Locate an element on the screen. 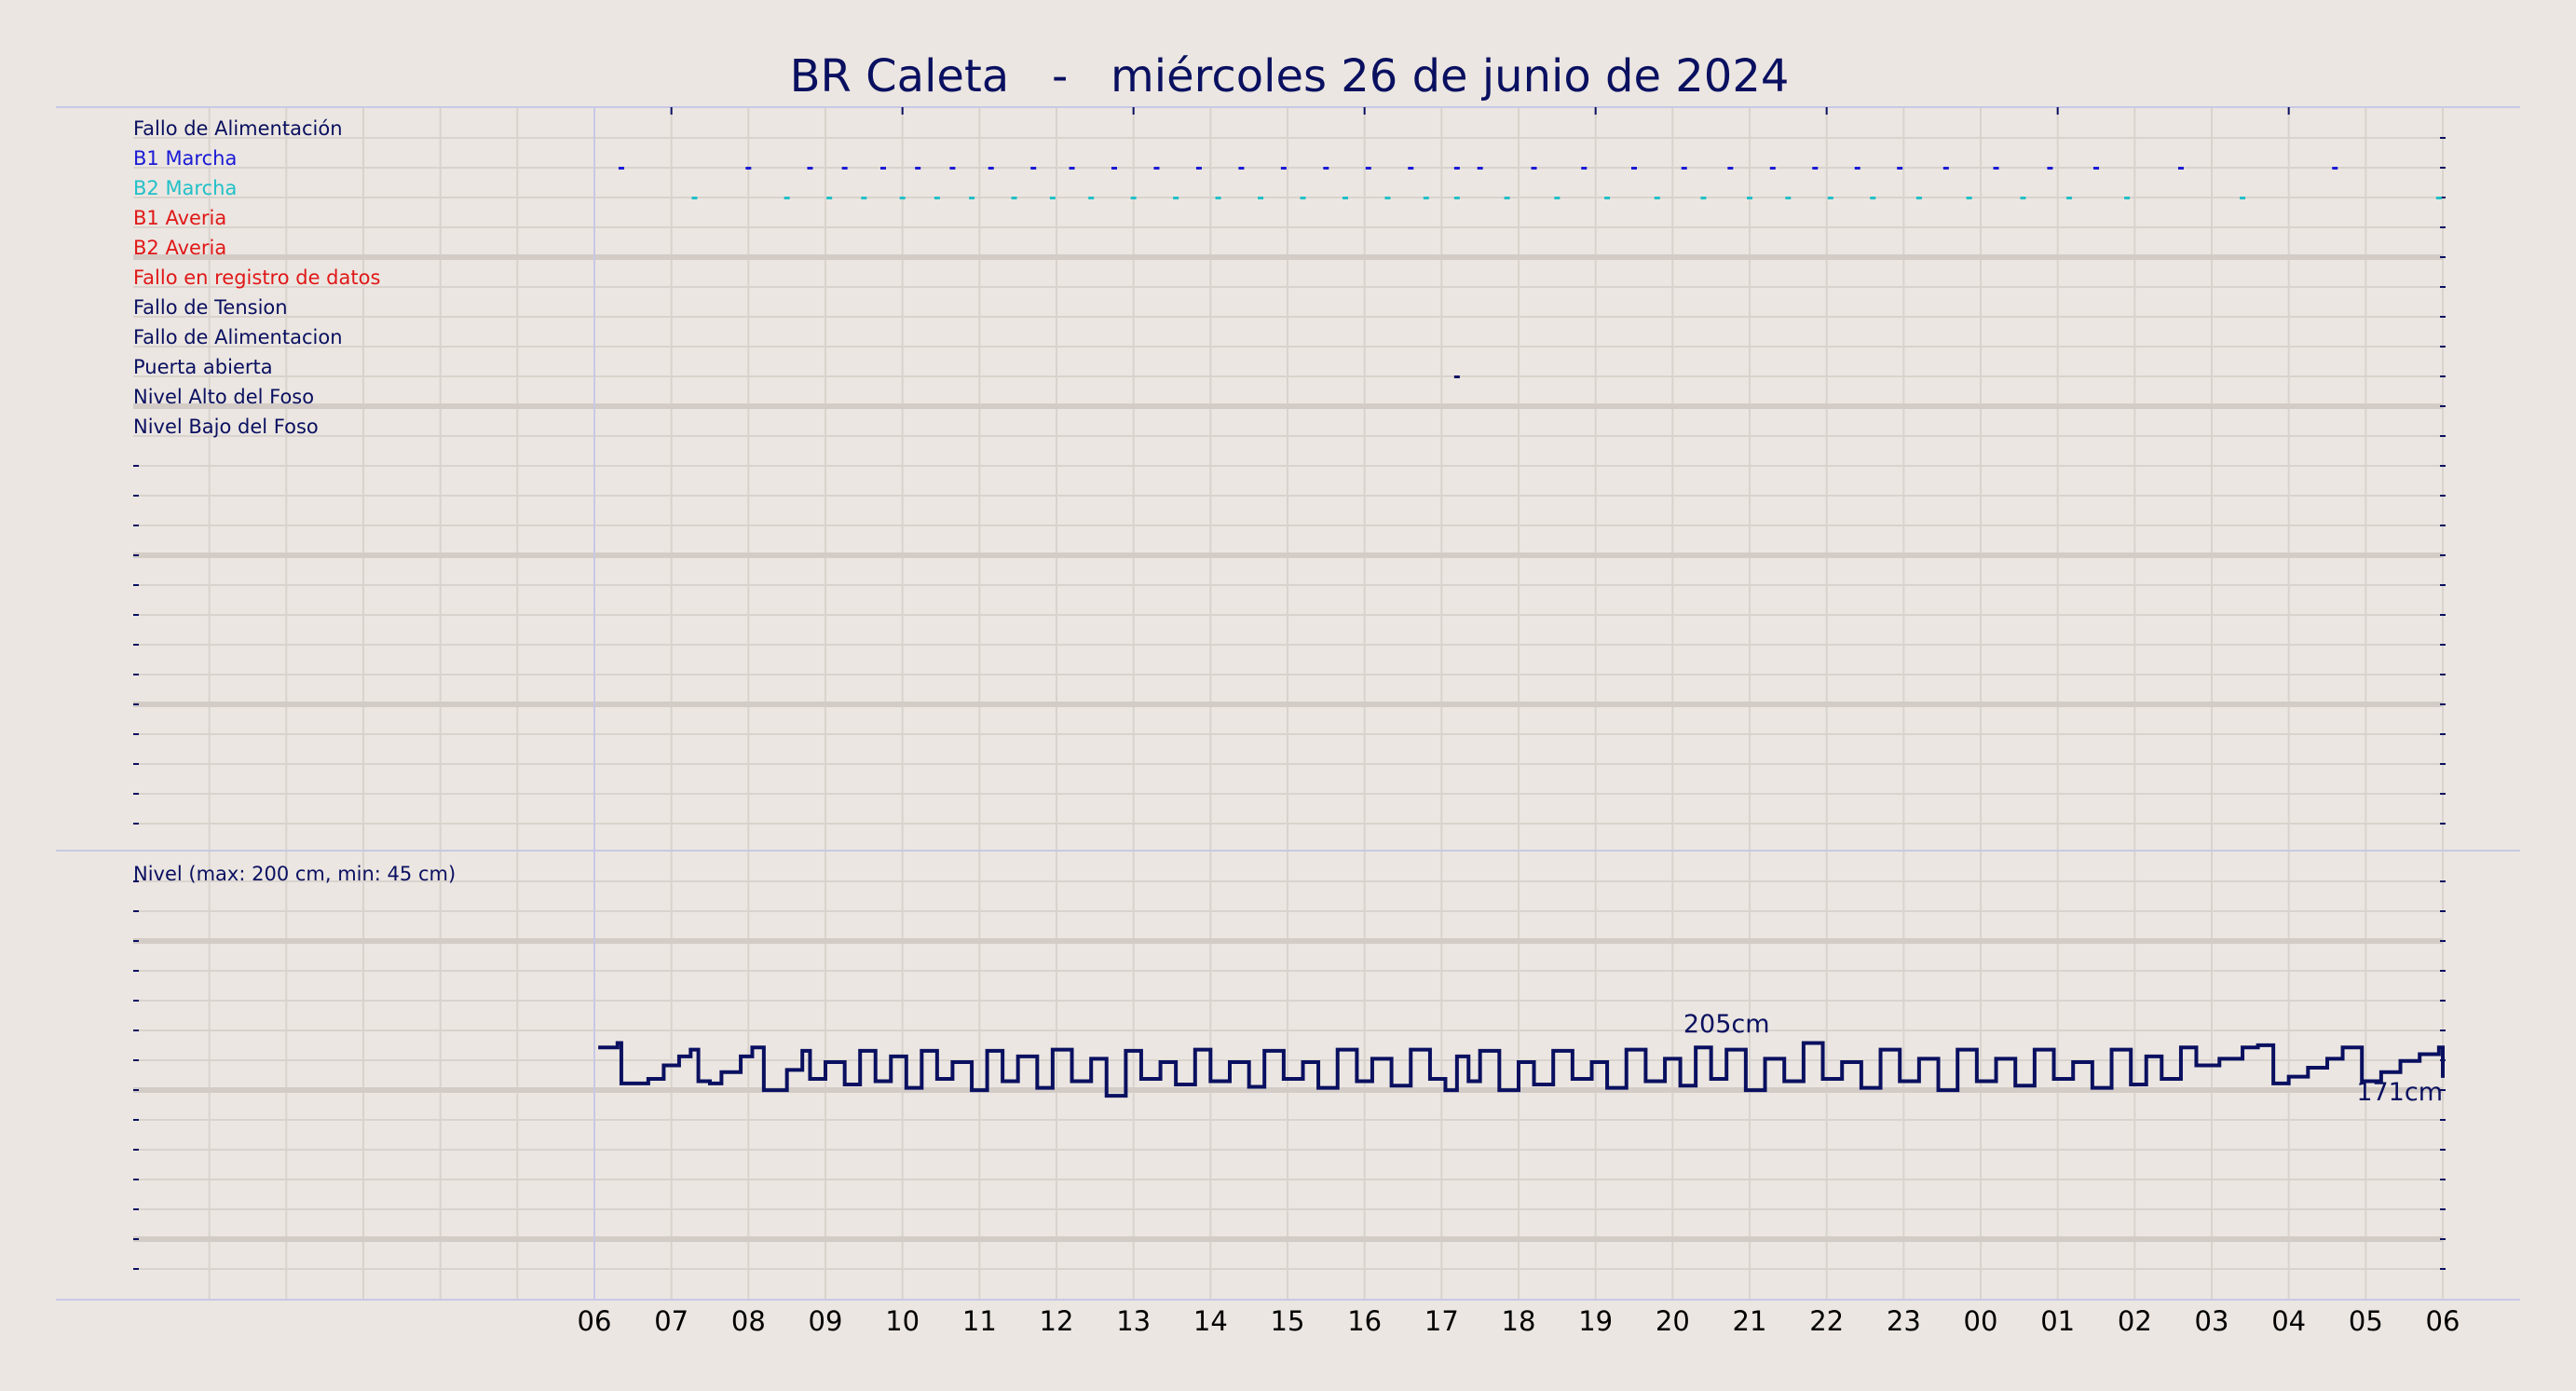 The width and height of the screenshot is (2576, 1391). event-row-label: Nivel Alto del Foso is located at coordinates (223, 397).